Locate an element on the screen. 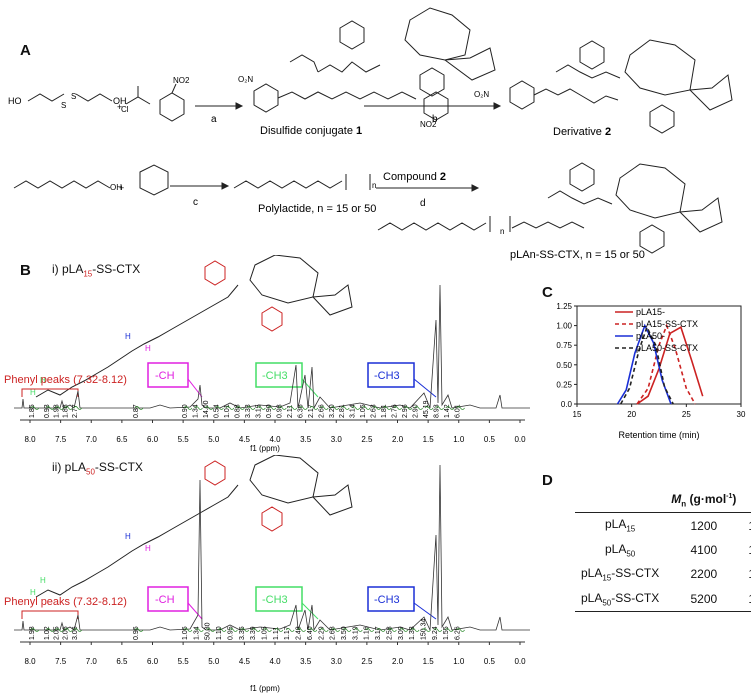 The height and width of the screenshot is (696, 751). integral-label: 0.54 is located at coordinates (216, 411).